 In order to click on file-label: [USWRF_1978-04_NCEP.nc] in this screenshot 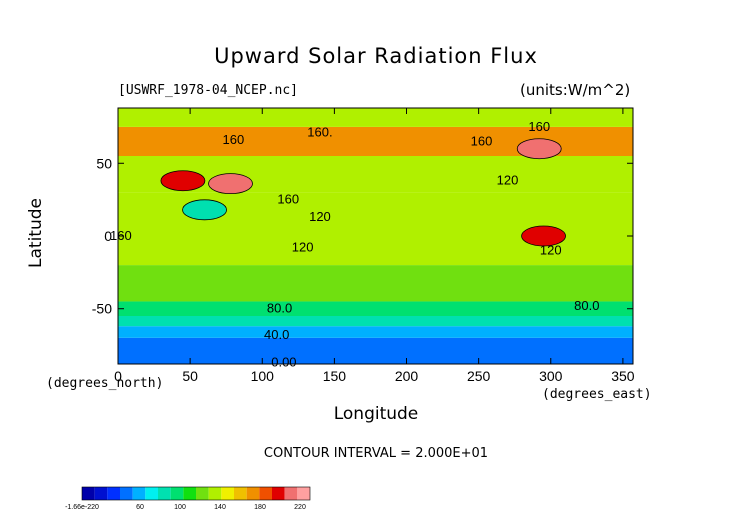, I will do `click(208, 90)`.